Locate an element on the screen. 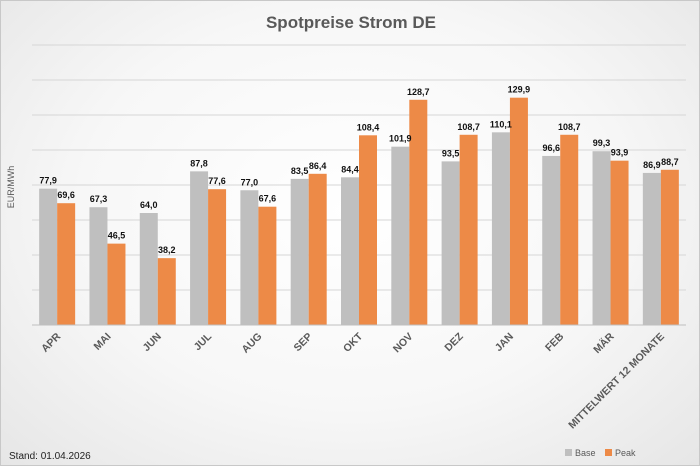  data-label-base-11: 99,3 is located at coordinates (602, 143).